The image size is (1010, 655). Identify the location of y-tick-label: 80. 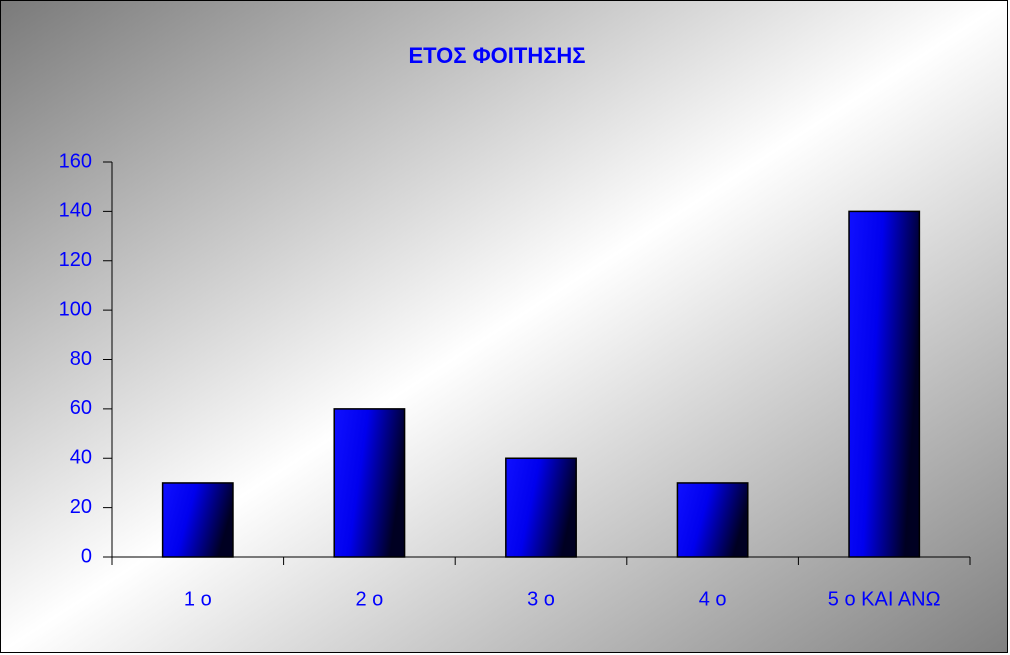
(81, 359).